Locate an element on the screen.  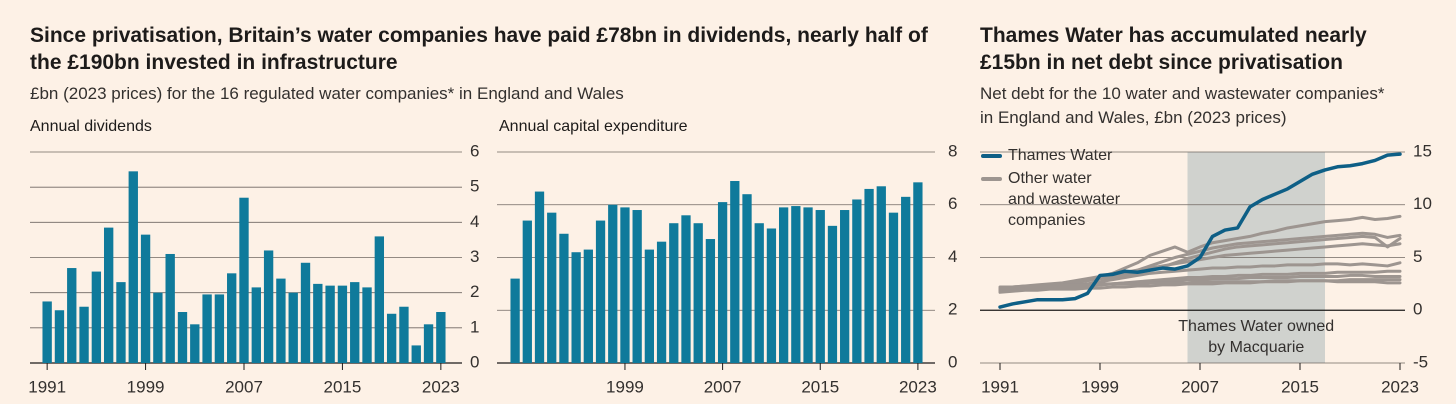
legend-label: Thames Water is located at coordinates (1060, 155).